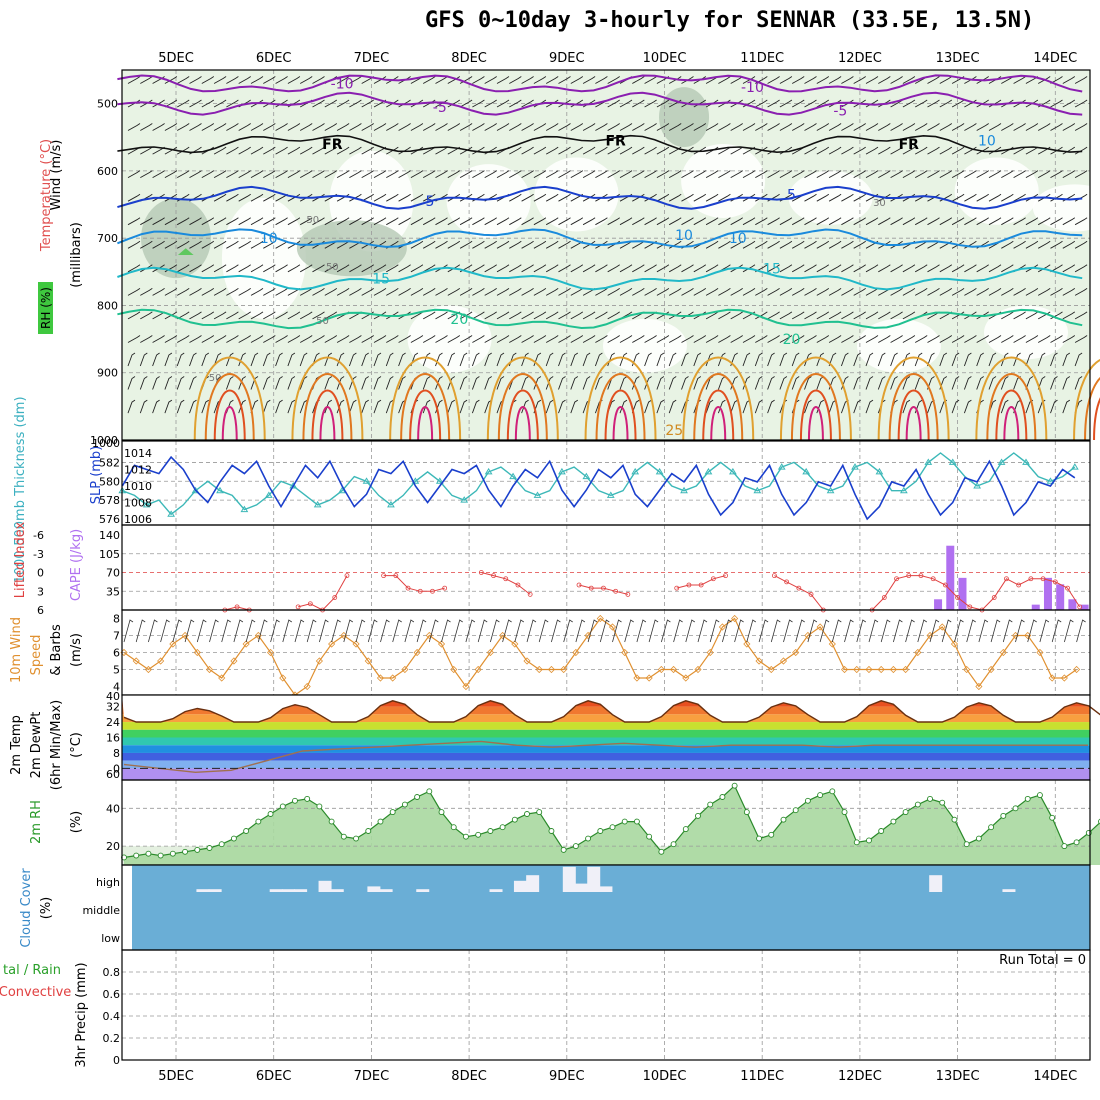 The width and height of the screenshot is (1100, 1100). I want to click on high-cloud-bar, so click(936, 883).